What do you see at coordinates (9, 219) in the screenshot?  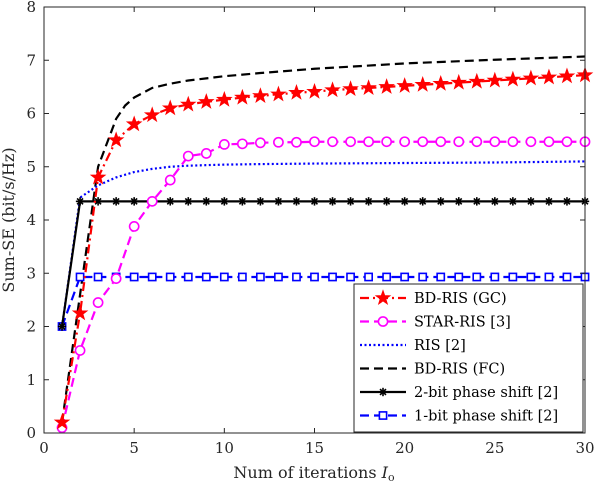 I see `y-axis-title: Sum-SE (bit/s/Hz)` at bounding box center [9, 219].